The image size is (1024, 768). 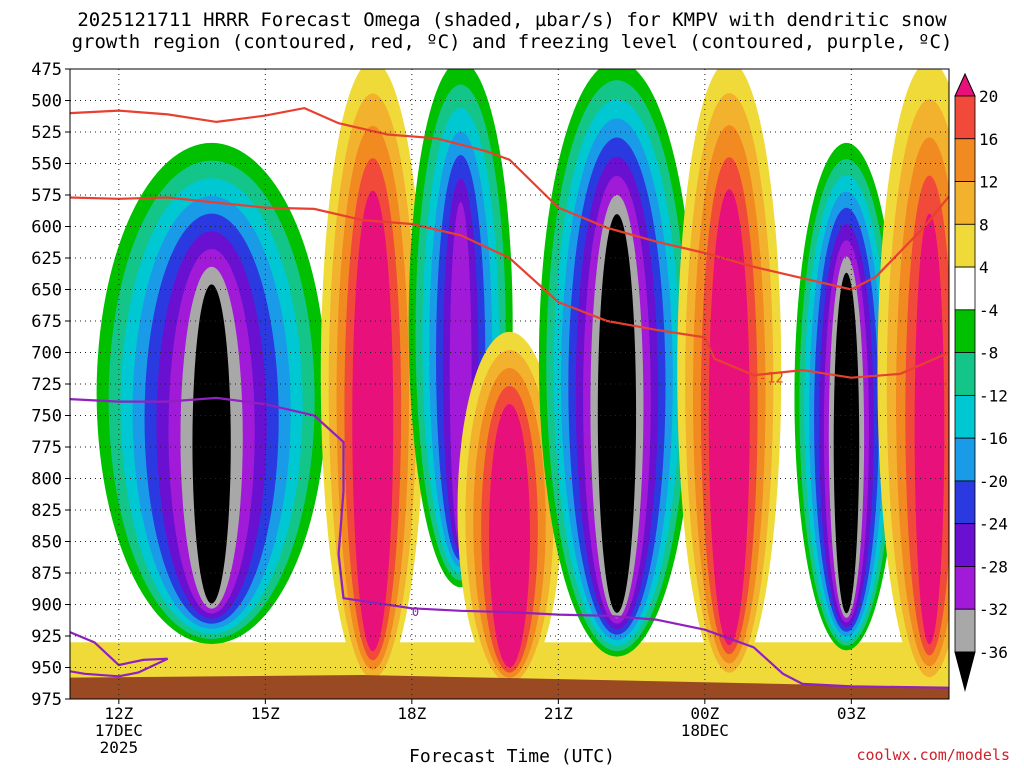 I want to click on y-tick-label: 800, so click(x=46, y=480).